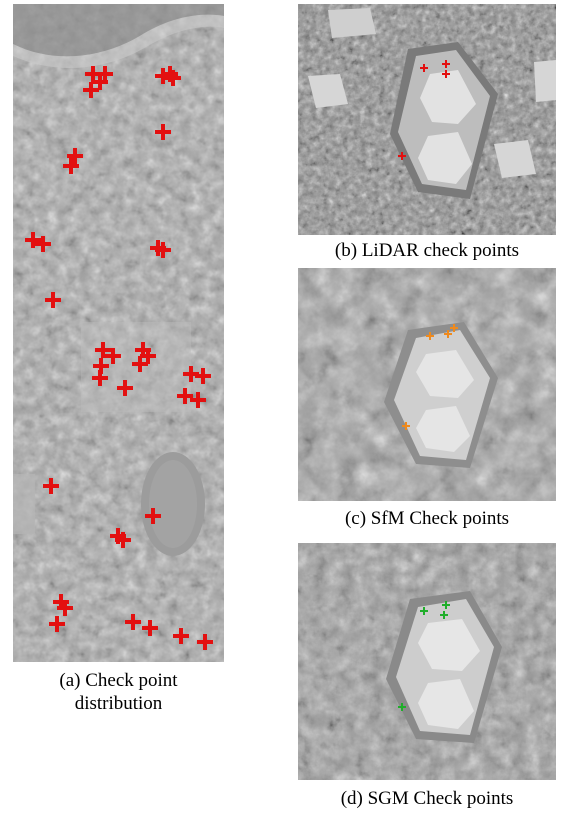 This screenshot has height=817, width=565. I want to click on lidar-closeup-image, so click(427, 119).